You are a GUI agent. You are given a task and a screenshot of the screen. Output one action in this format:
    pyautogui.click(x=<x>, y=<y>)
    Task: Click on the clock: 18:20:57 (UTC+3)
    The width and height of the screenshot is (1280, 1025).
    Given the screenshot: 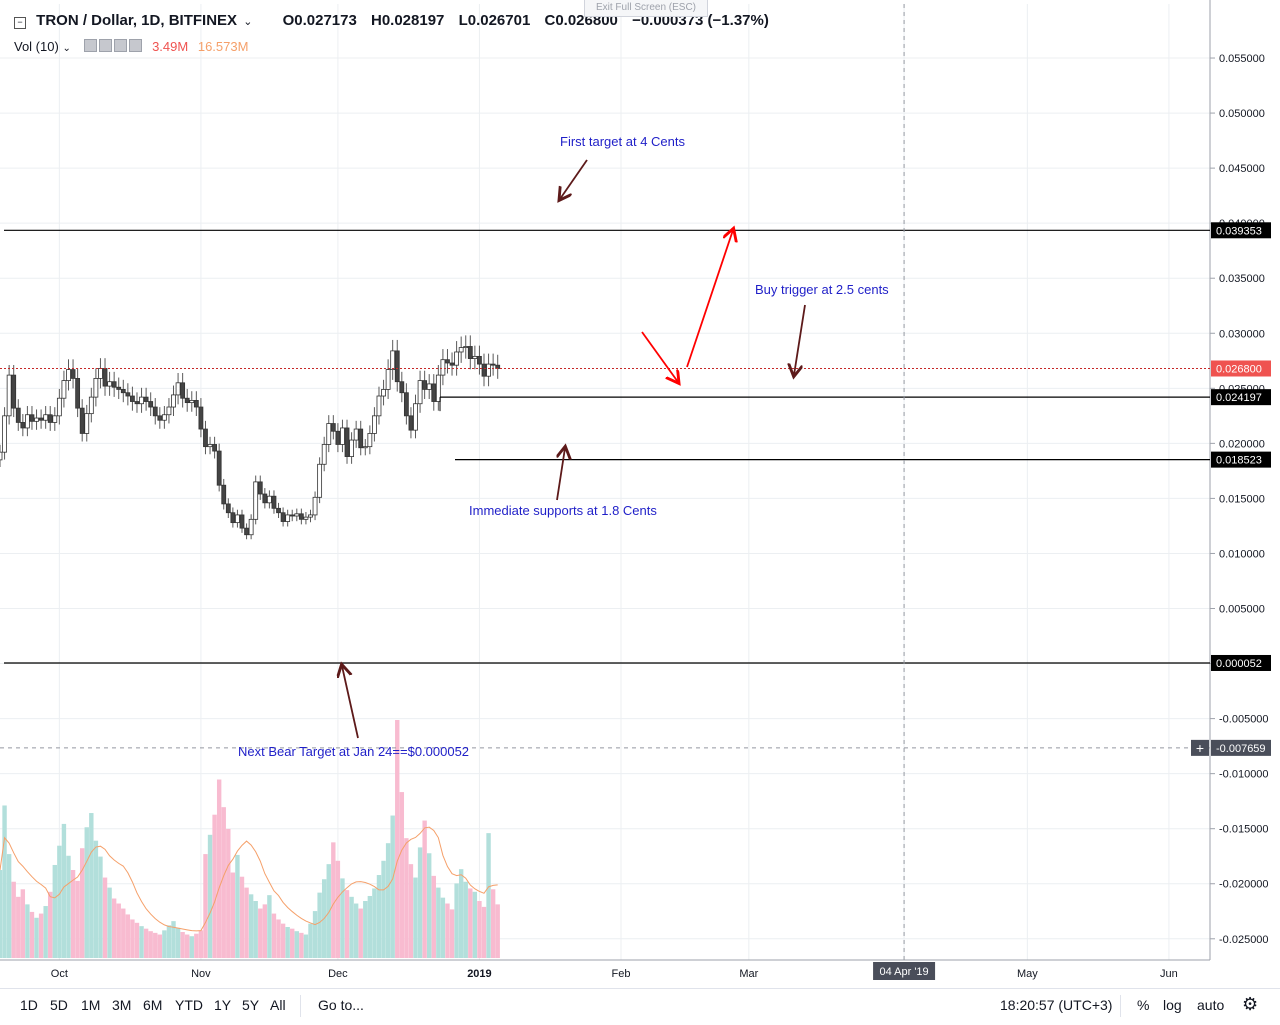 What is the action you would take?
    pyautogui.click(x=1056, y=1005)
    